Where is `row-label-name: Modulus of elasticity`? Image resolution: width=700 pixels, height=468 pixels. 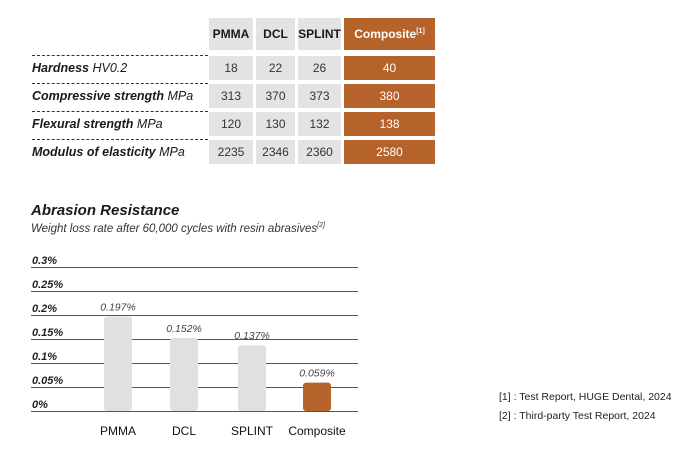
row-label-name: Modulus of elasticity is located at coordinates (94, 152).